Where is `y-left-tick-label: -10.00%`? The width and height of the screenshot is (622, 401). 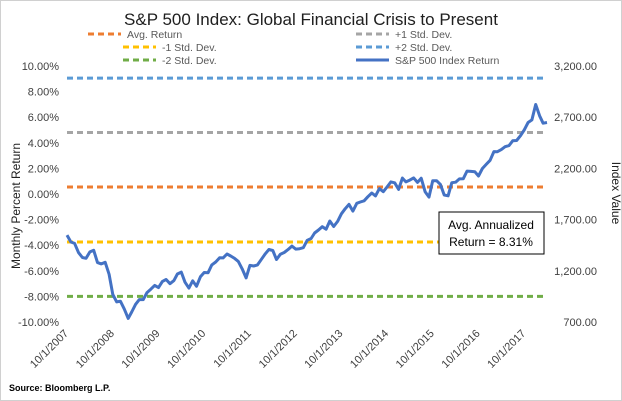 y-left-tick-label: -10.00% is located at coordinates (38, 323).